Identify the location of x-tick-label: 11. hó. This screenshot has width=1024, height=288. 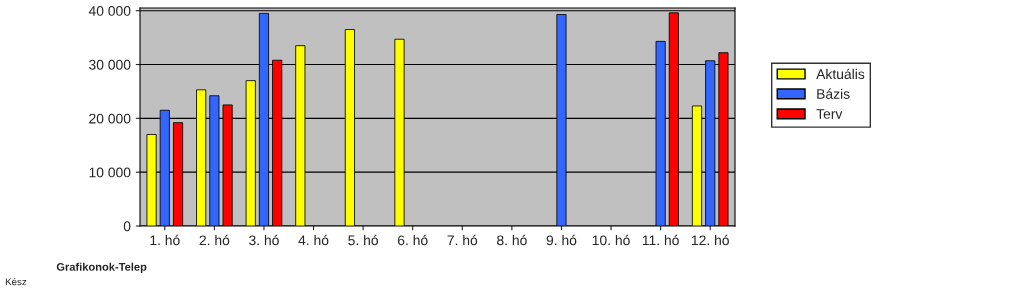
(660, 240).